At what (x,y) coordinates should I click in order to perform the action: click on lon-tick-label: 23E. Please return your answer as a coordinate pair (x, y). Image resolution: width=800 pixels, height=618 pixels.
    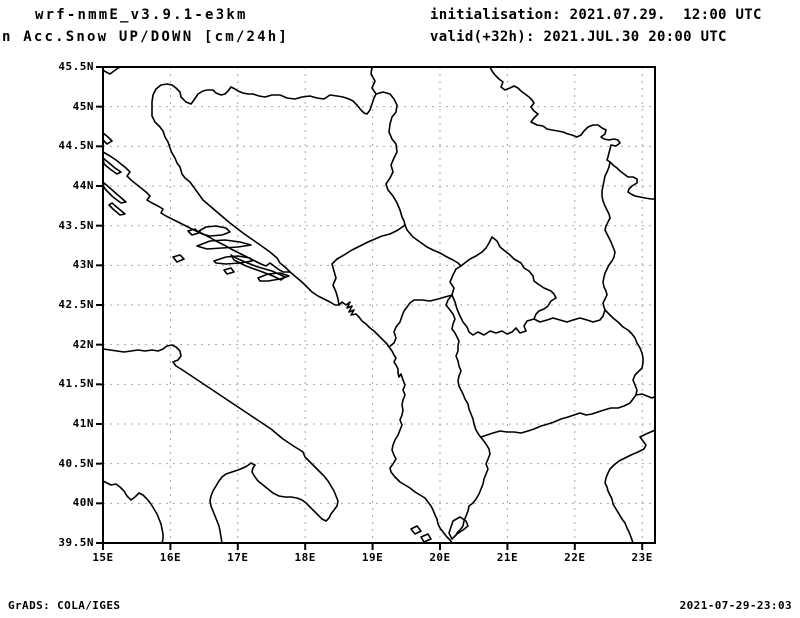
    Looking at the image, I should click on (642, 557).